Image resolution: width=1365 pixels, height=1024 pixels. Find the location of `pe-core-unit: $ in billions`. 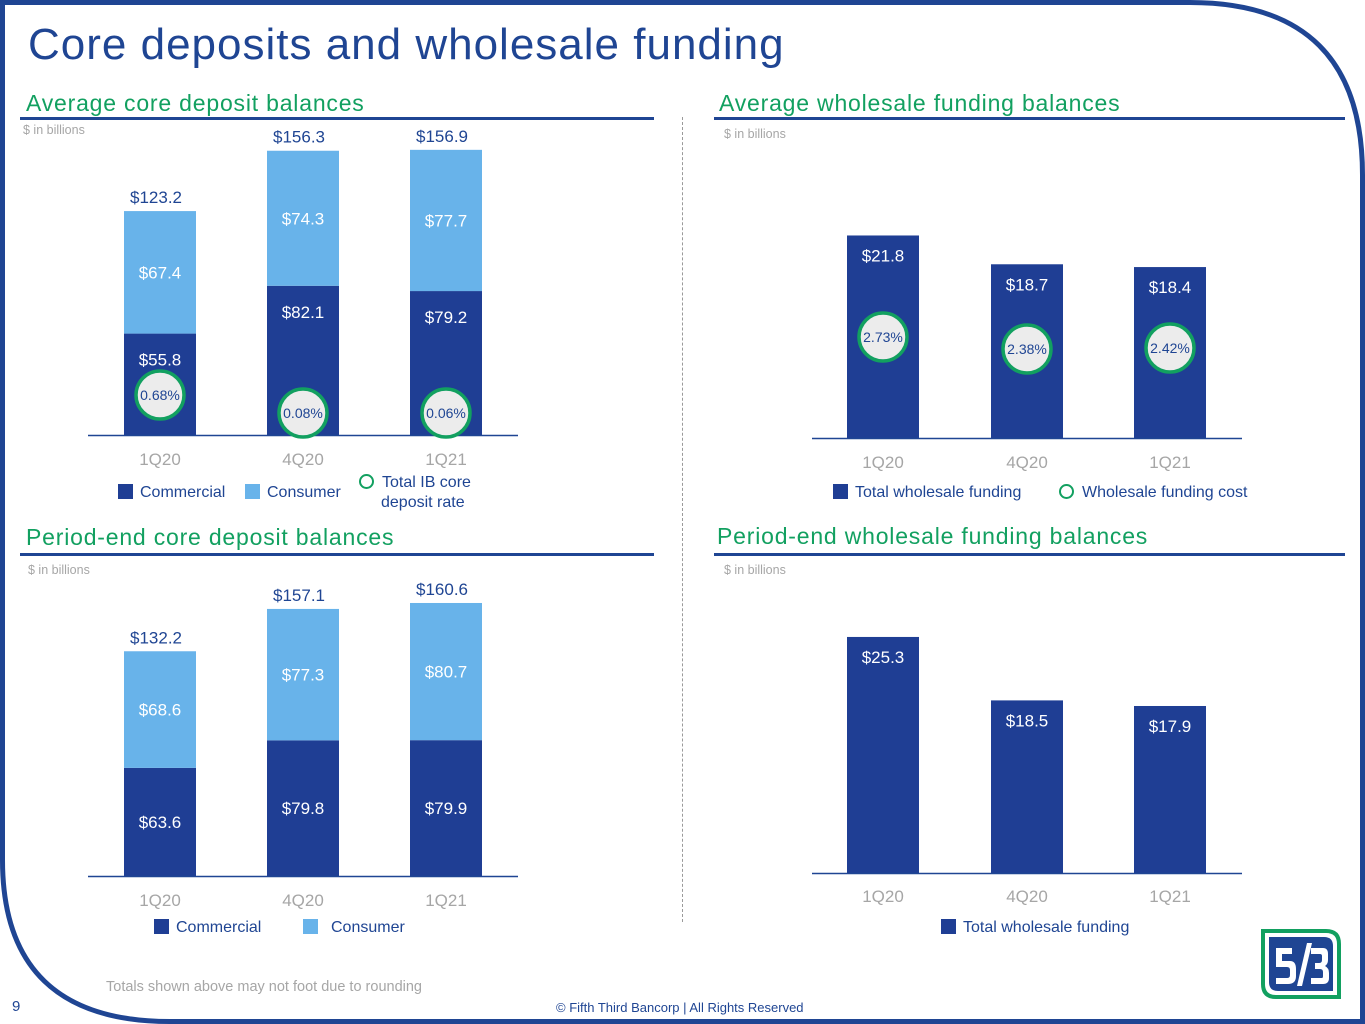

pe-core-unit: $ in billions is located at coordinates (59, 570).